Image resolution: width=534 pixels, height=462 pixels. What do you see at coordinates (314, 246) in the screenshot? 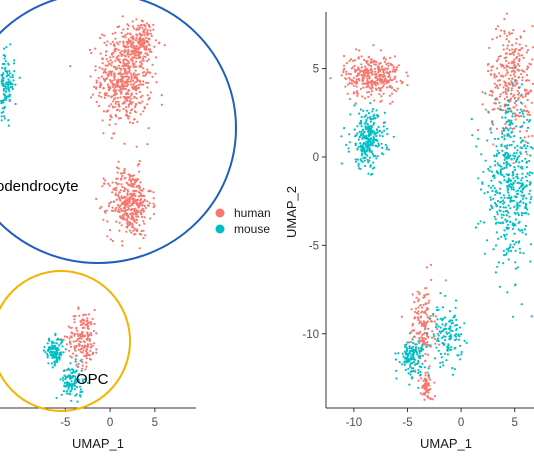
I see `y-tick-label: -5` at bounding box center [314, 246].